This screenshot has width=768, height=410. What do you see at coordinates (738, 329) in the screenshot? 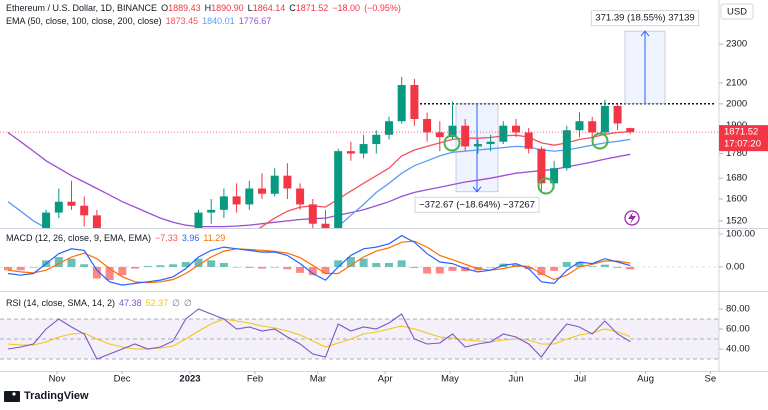
I see `y-tick-label: 60.00` at bounding box center [738, 329].